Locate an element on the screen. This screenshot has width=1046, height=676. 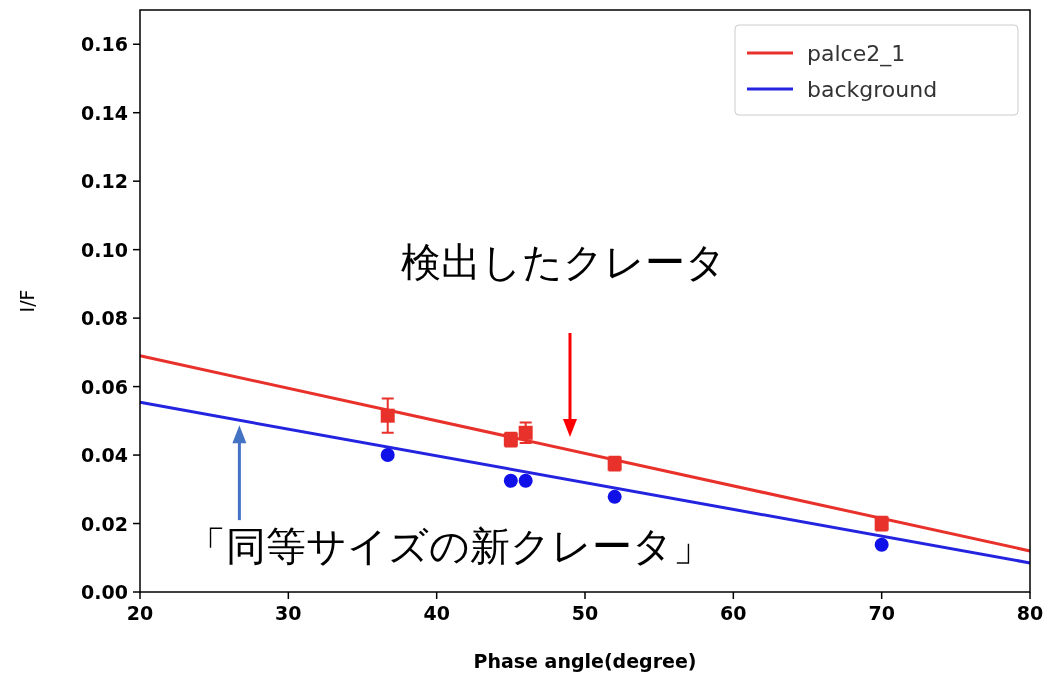
y-tick-label: 0.14 is located at coordinates (104, 112).